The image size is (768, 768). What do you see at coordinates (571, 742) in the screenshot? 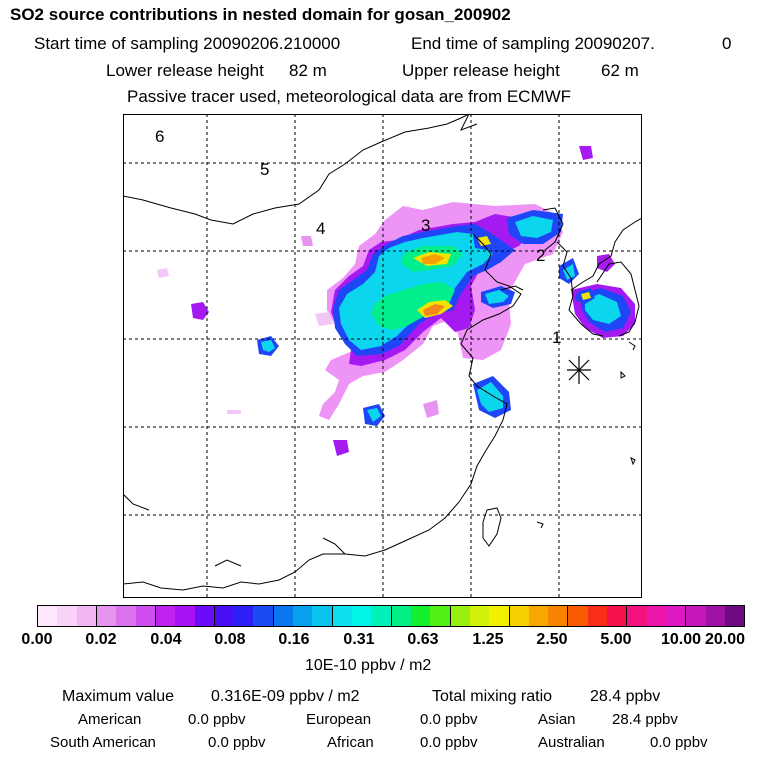
I see `region-name: Australian` at bounding box center [571, 742].